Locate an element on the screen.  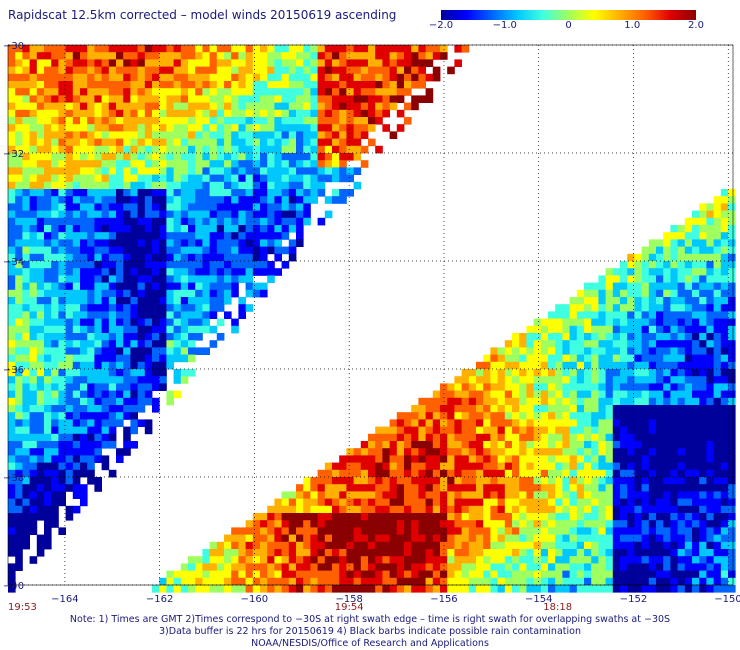
longitude-labels: −164 −162 −160 −158 −156 −154 −152 −150 is located at coordinates (395, 599).